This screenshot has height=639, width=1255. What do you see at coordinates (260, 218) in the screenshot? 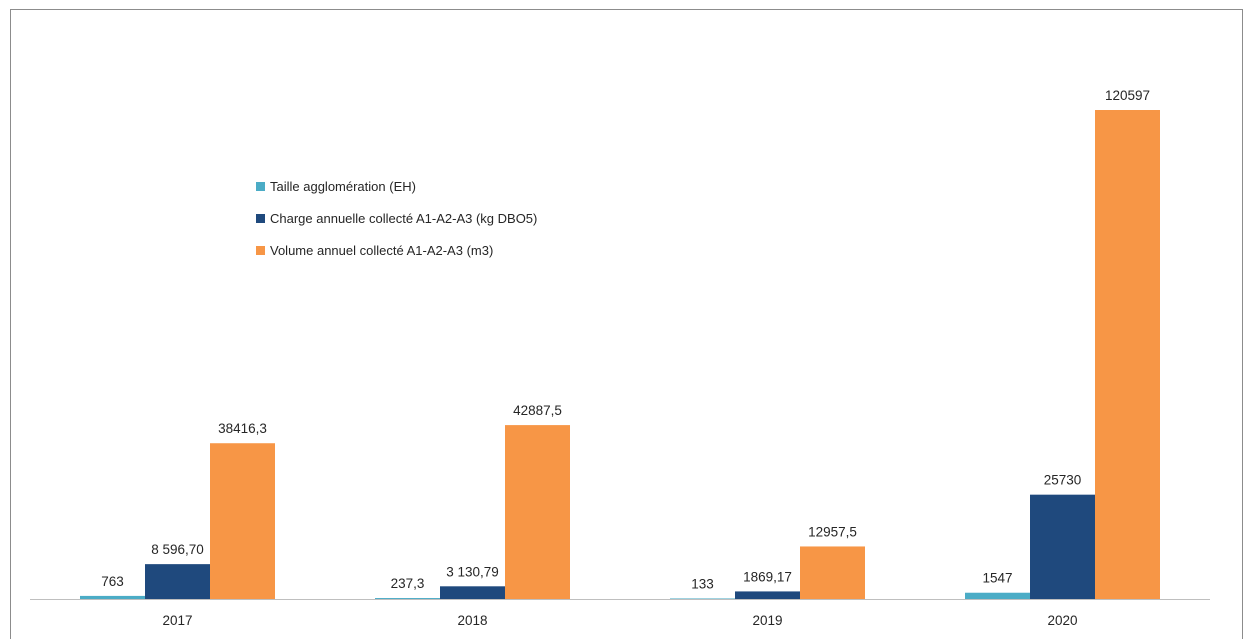
I see `legend-swatch-charge` at bounding box center [260, 218].